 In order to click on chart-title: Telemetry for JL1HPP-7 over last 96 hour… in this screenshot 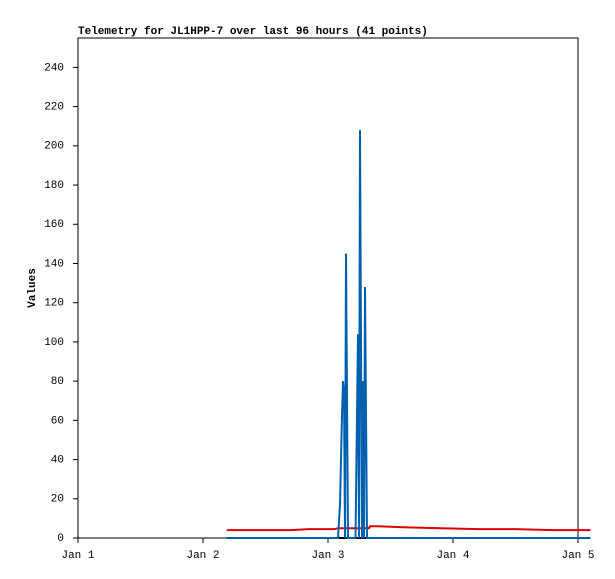, I will do `click(253, 32)`.